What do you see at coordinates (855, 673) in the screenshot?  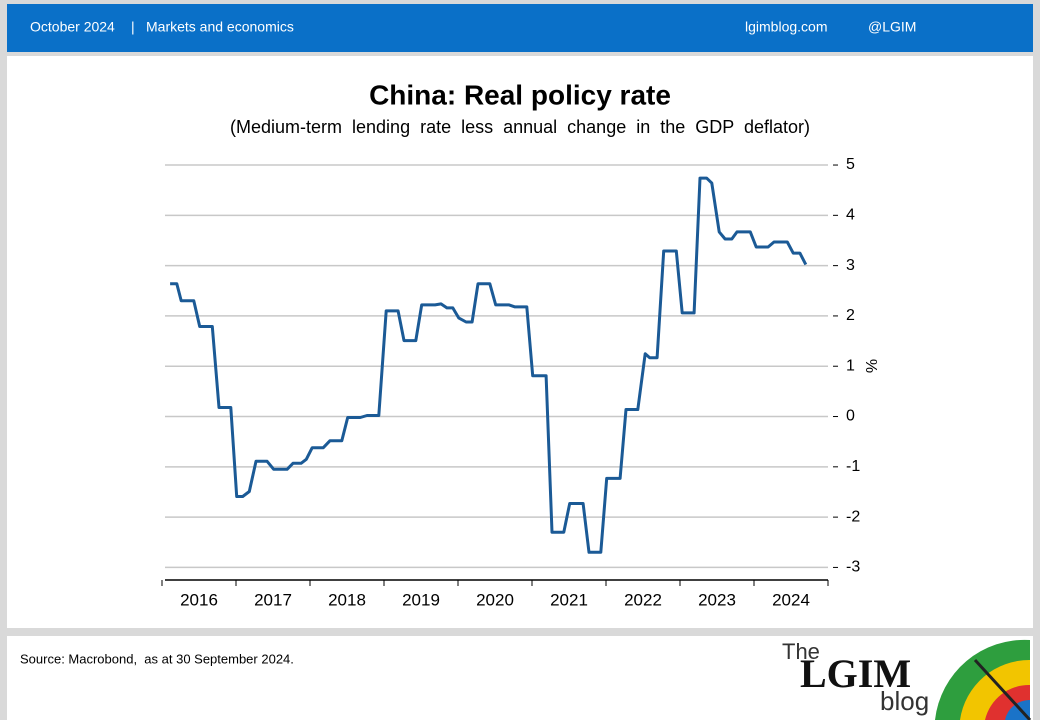 I see `logo-text: LGIM` at bounding box center [855, 673].